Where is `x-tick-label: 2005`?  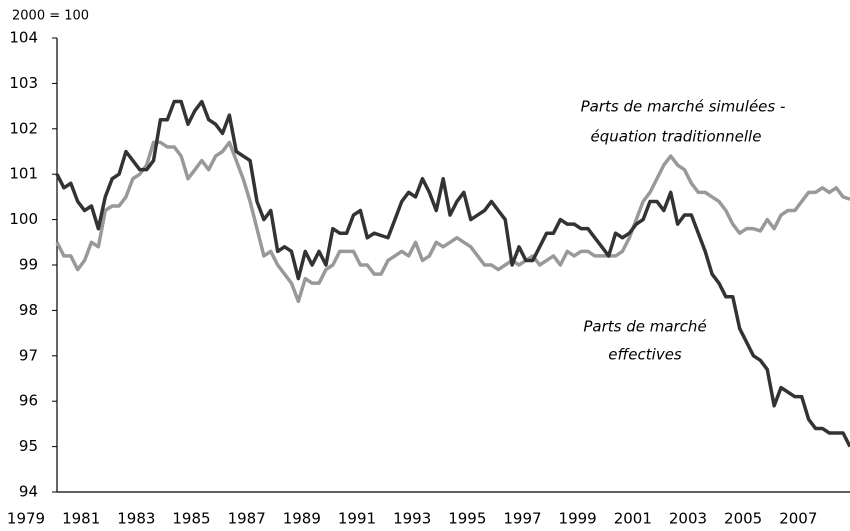
x-tick-label: 2005 is located at coordinates (743, 519).